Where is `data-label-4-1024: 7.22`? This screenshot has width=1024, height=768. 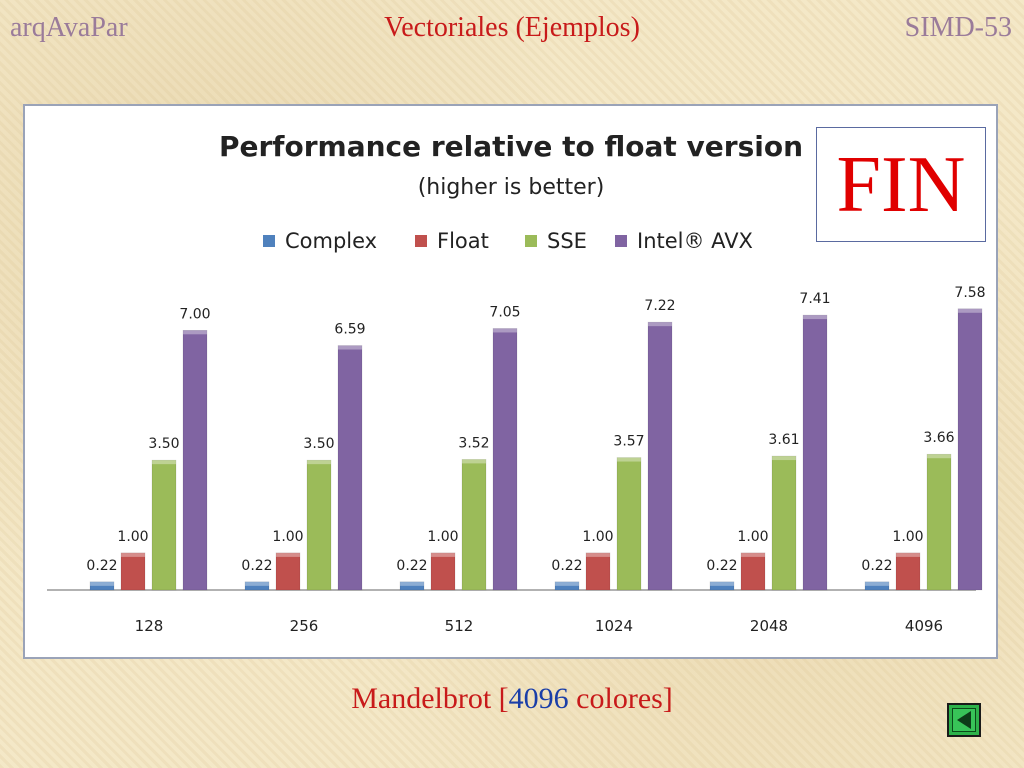 data-label-4-1024: 7.22 is located at coordinates (659, 306).